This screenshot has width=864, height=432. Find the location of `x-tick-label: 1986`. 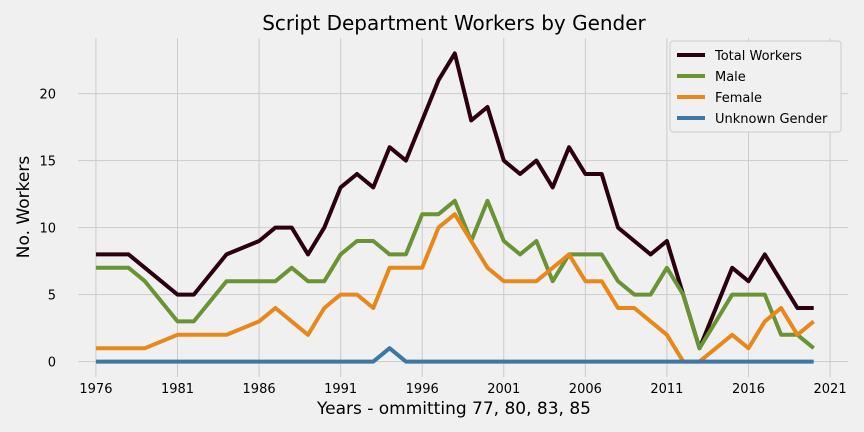

x-tick-label: 1986 is located at coordinates (259, 389).